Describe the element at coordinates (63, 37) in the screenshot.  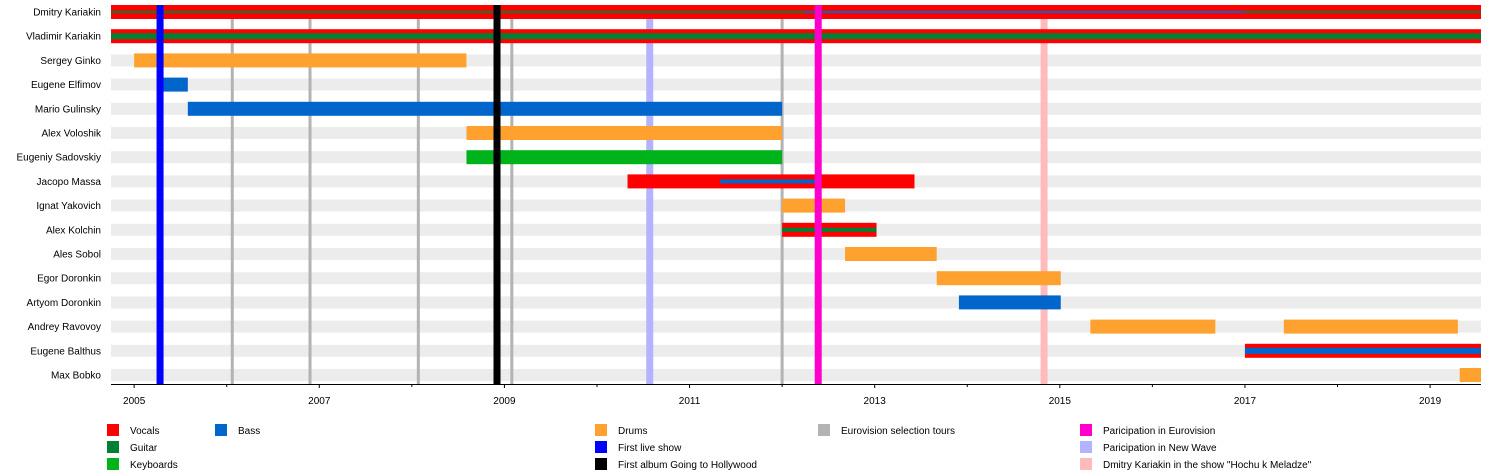
I see `member-label: Vladimir Kariakin` at that location.